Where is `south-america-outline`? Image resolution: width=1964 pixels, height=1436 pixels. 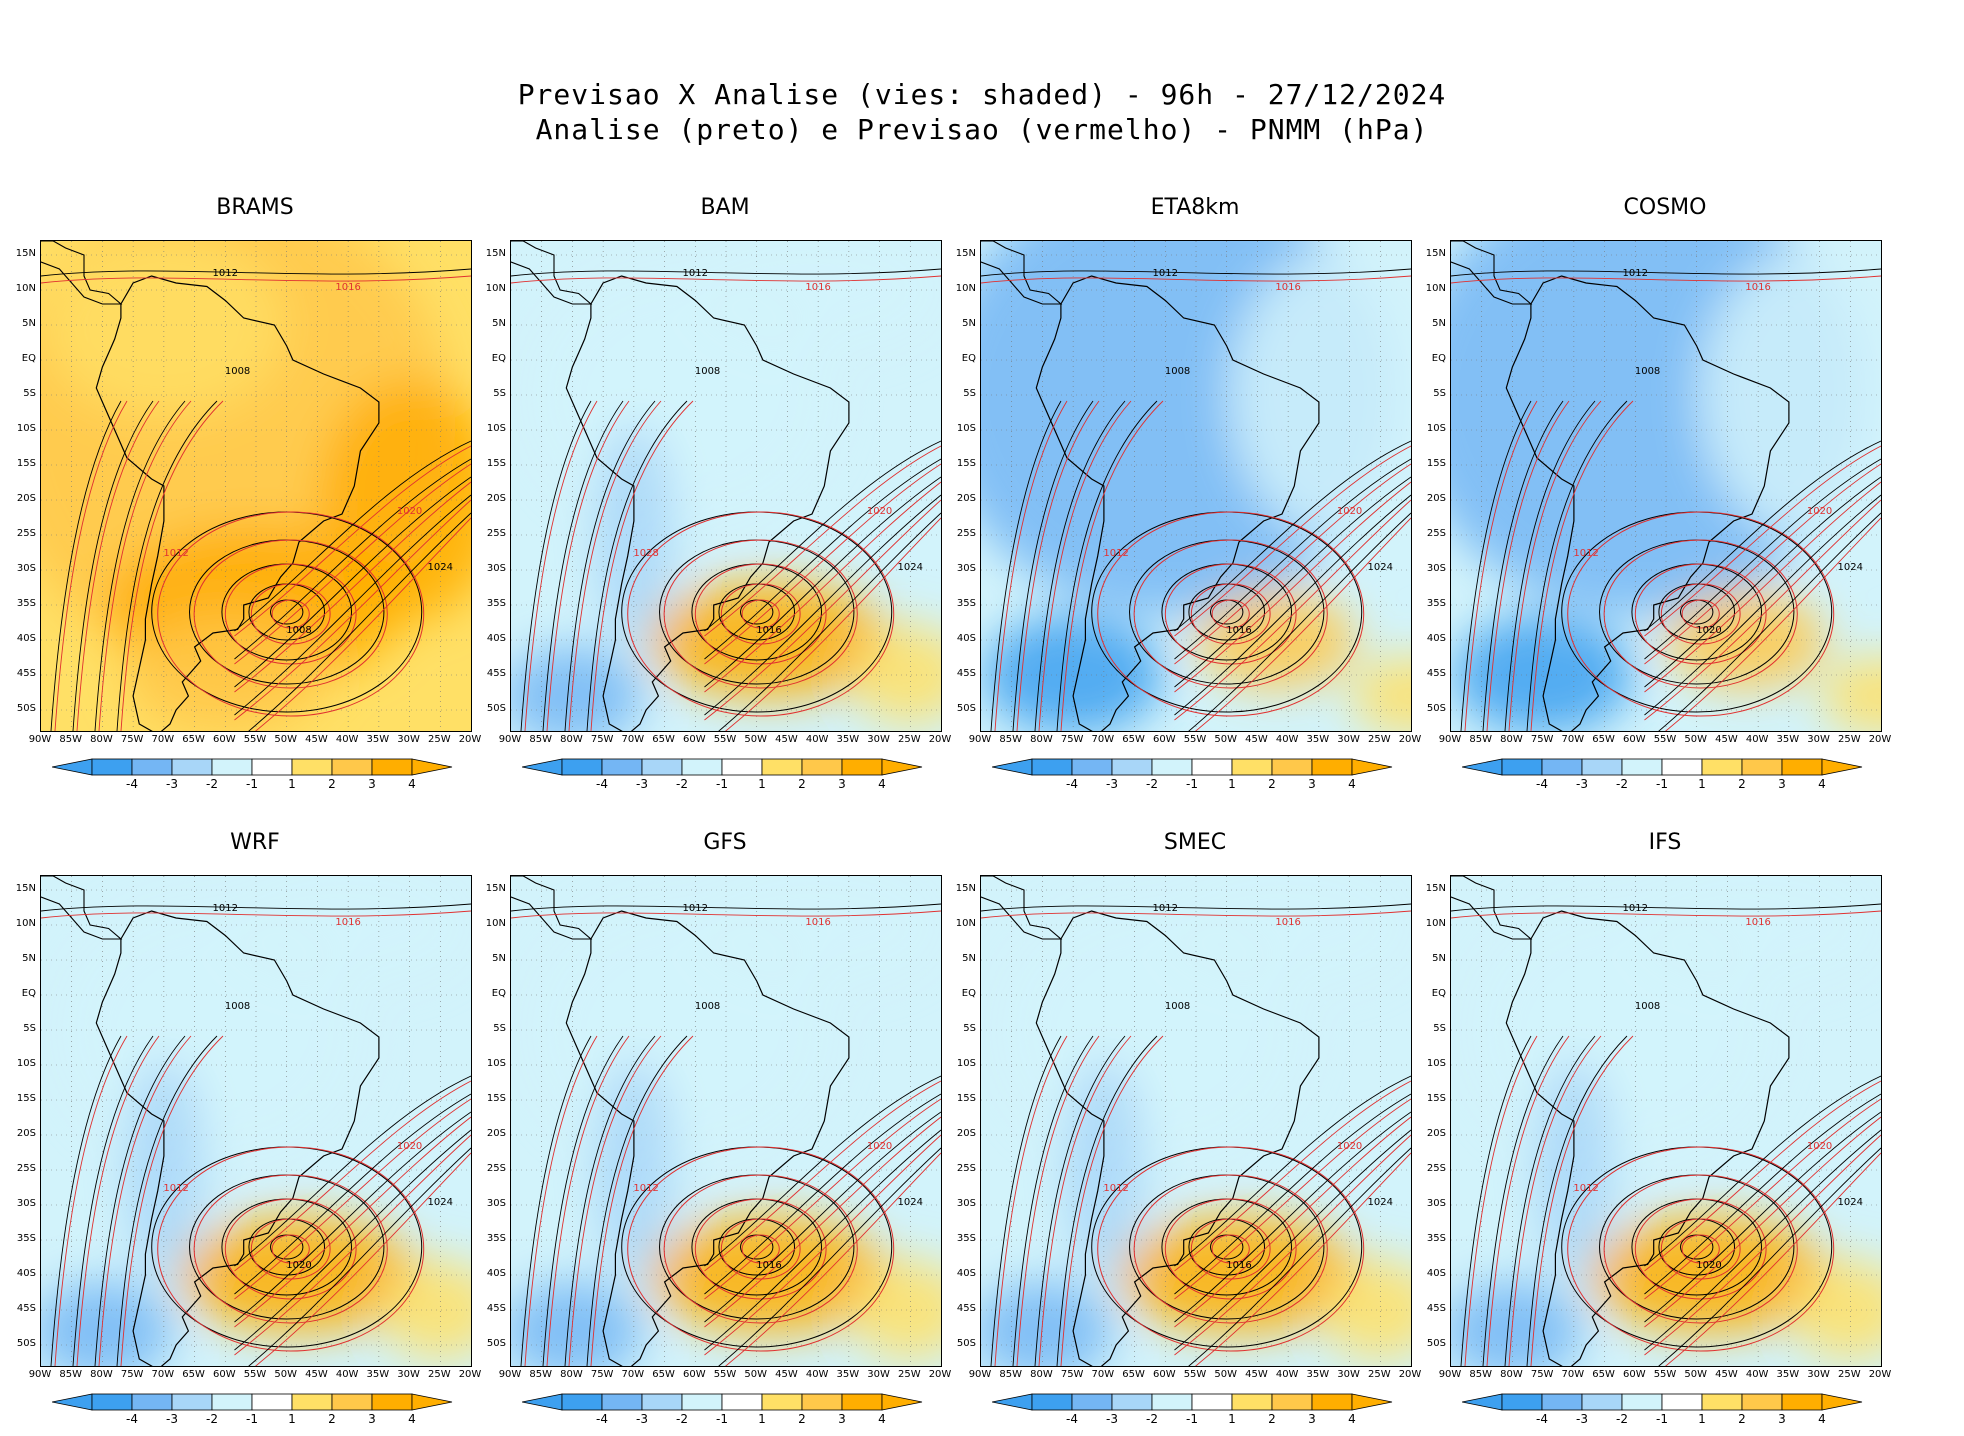
south-america-outline is located at coordinates (1647, 503).